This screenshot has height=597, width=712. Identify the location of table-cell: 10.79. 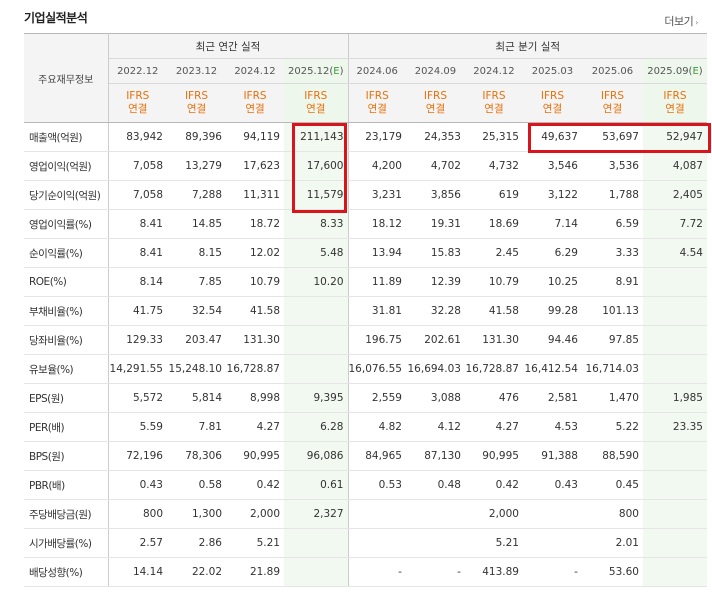
(493, 282).